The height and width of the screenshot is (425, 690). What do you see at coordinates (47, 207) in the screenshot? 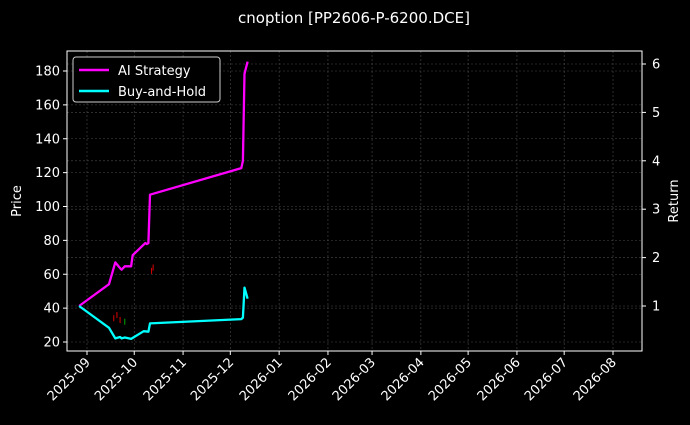
I see `left-tick-label: 100` at bounding box center [47, 207].